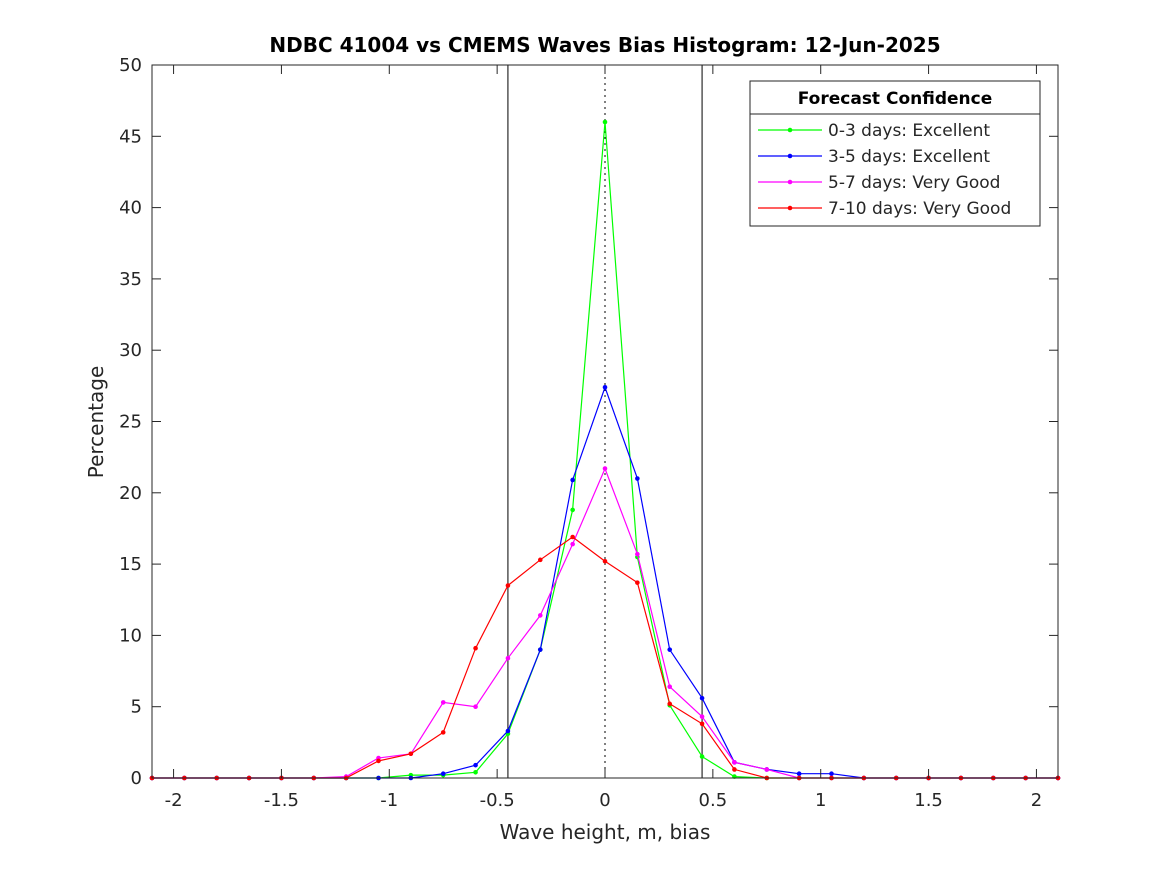 This screenshot has width=1167, height=875. I want to click on x-tick-label: 2, so click(1036, 800).